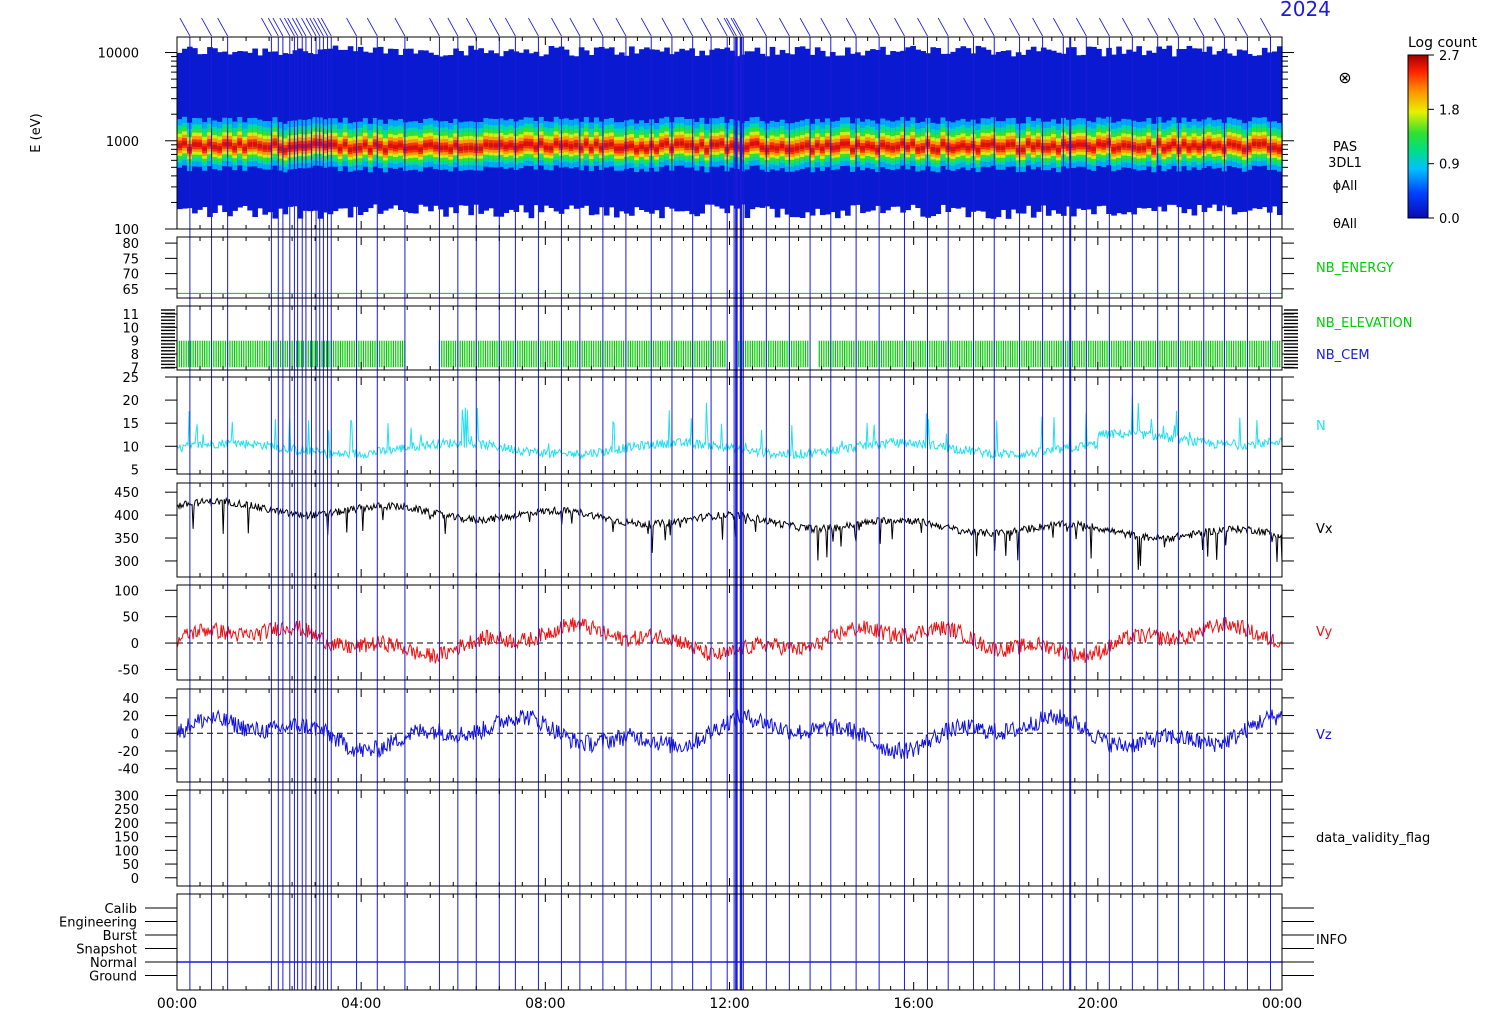 The image size is (1512, 1020). Describe the element at coordinates (1364, 323) in the screenshot. I see `legend-nb-elevation: NB_ELEVATION` at that location.